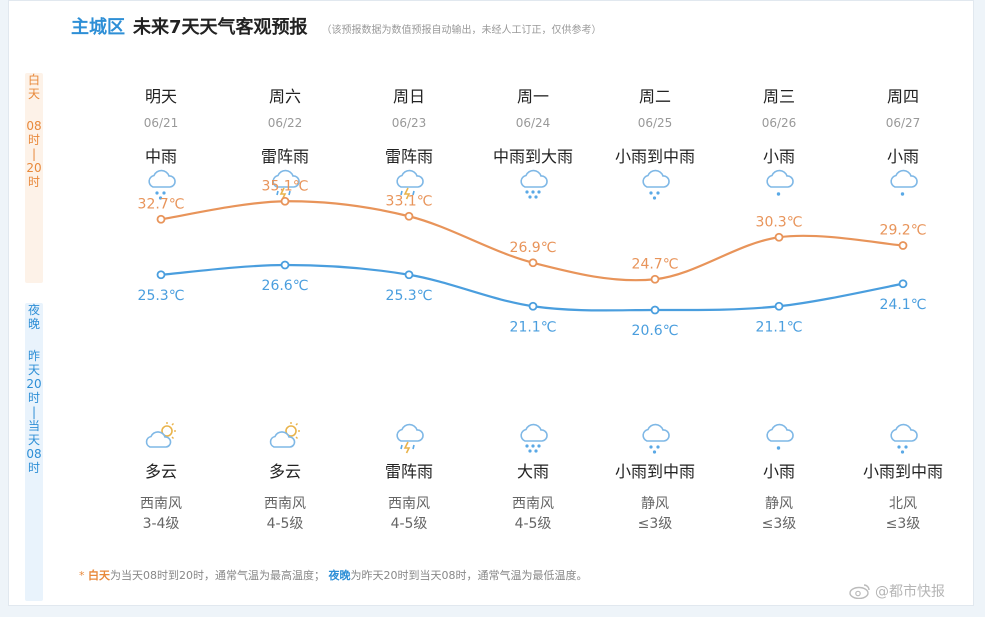 The height and width of the screenshot is (617, 985). Describe the element at coordinates (82, 575) in the screenshot. I see `footnote-star: *` at that location.